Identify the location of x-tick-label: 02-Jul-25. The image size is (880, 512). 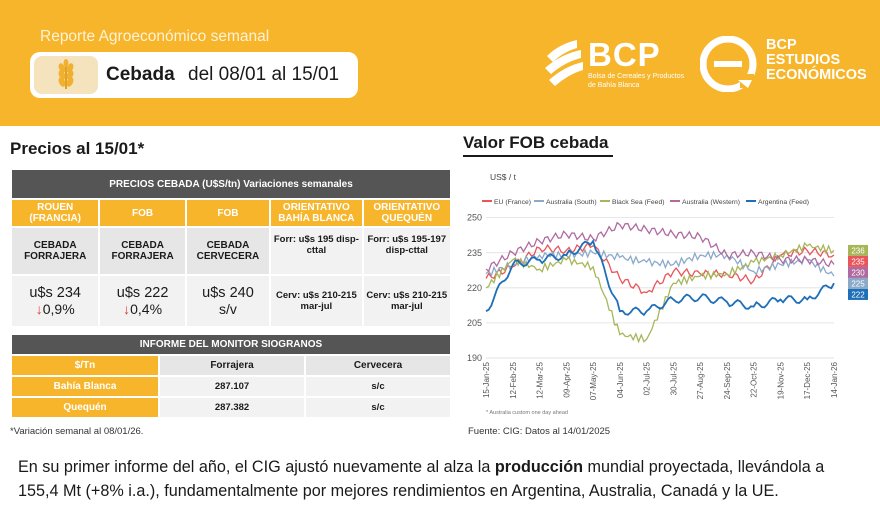
(647, 378).